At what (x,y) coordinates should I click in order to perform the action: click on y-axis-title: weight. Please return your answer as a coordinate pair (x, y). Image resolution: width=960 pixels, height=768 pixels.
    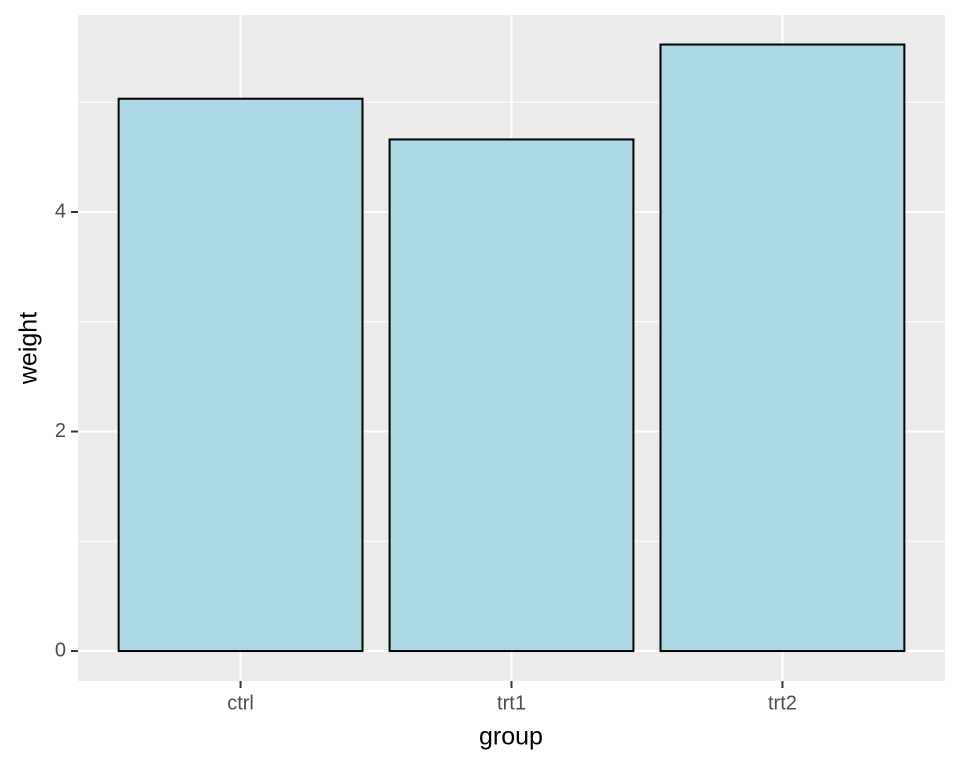
    Looking at the image, I should click on (29, 348).